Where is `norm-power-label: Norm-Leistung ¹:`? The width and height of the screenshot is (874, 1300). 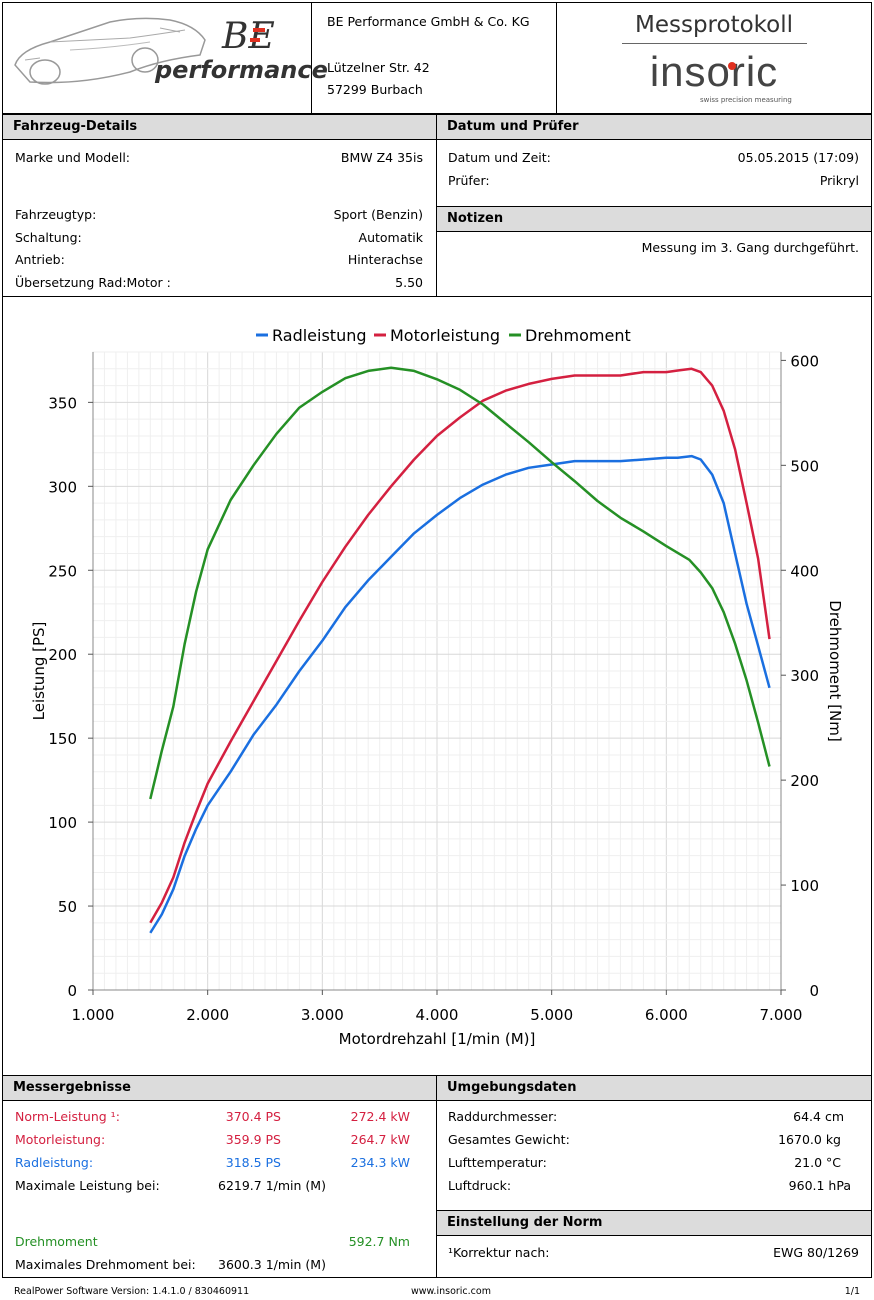
norm-power-label: Norm-Leistung ¹: is located at coordinates (67, 1116).